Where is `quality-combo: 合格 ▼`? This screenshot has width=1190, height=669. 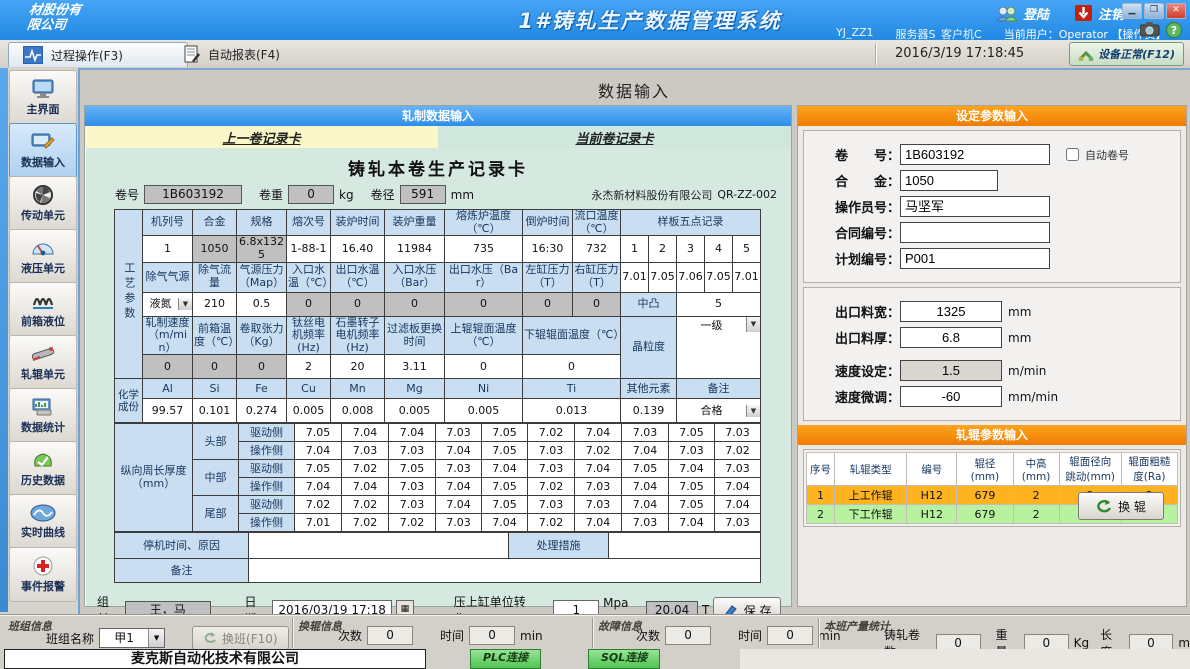
quality-combo: 合格 ▼ is located at coordinates (718, 411).